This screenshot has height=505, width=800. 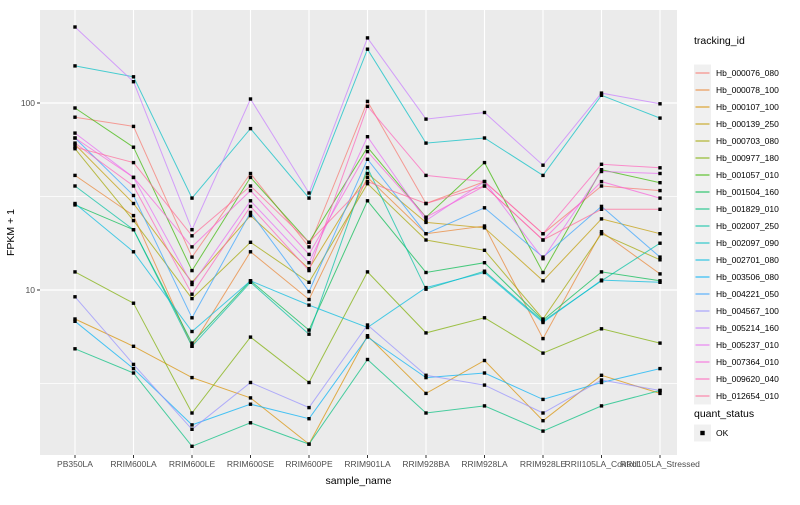 What do you see at coordinates (426, 464) in the screenshot?
I see `x-tick-label: RRIM928BA` at bounding box center [426, 464].